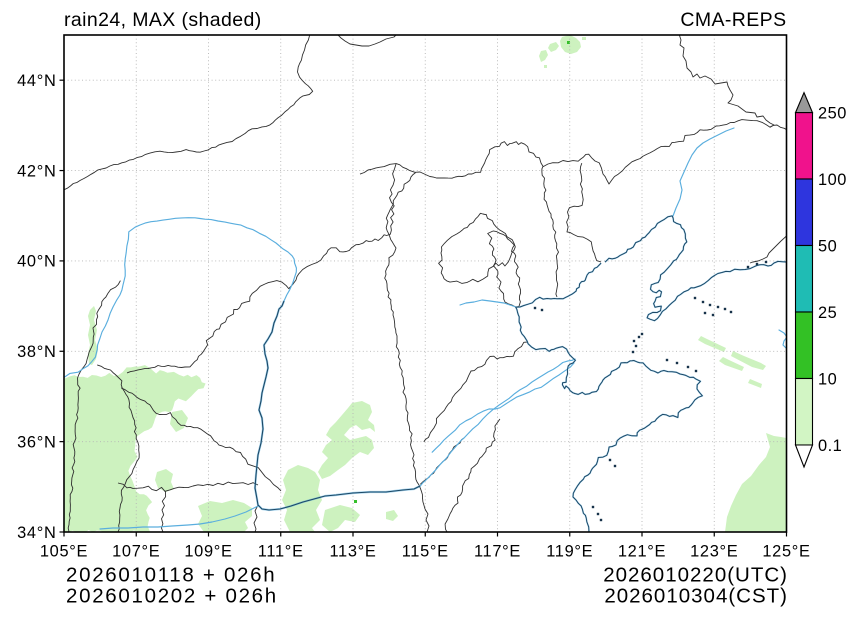 Image resolution: width=860 pixels, height=624 pixels. I want to click on svg-text: 34°N, so click(36, 533).